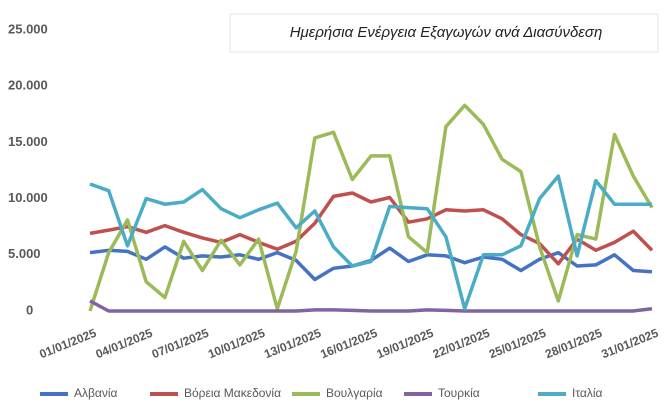  What do you see at coordinates (28, 197) in the screenshot?
I see `y-tick-label: 10.000` at bounding box center [28, 197].